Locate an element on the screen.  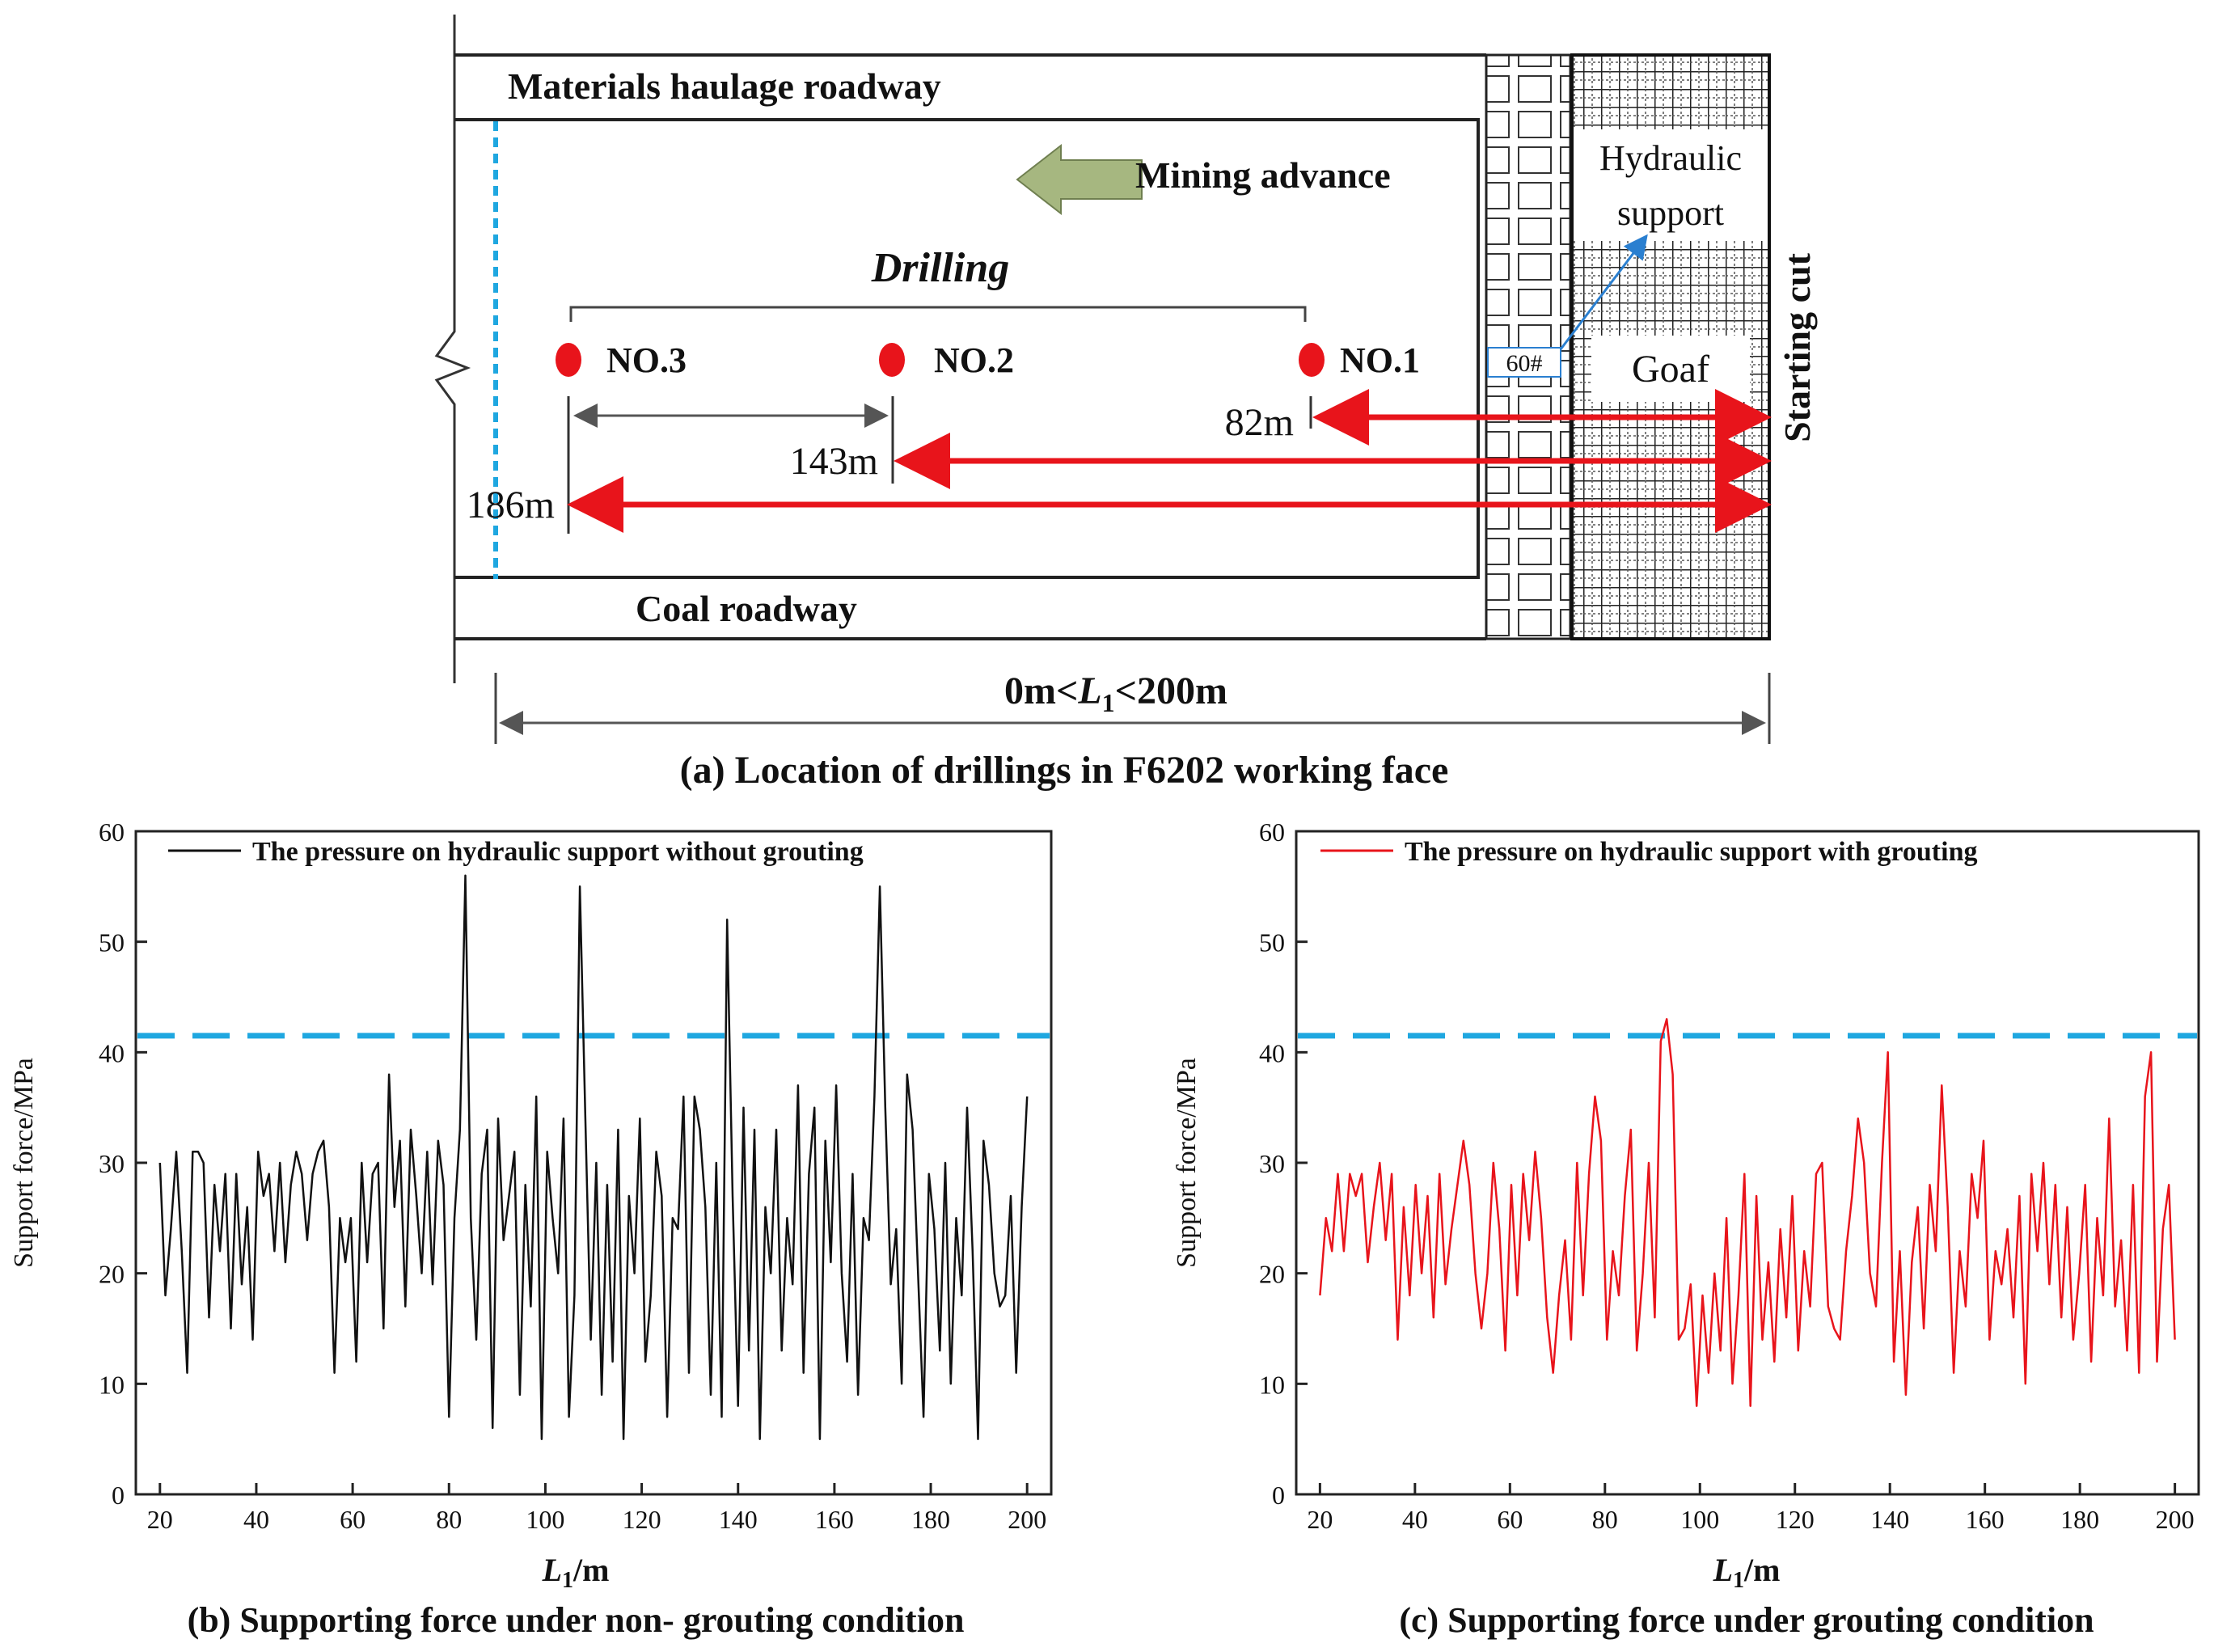
drill-no2-label: NO.2 is located at coordinates (974, 360).